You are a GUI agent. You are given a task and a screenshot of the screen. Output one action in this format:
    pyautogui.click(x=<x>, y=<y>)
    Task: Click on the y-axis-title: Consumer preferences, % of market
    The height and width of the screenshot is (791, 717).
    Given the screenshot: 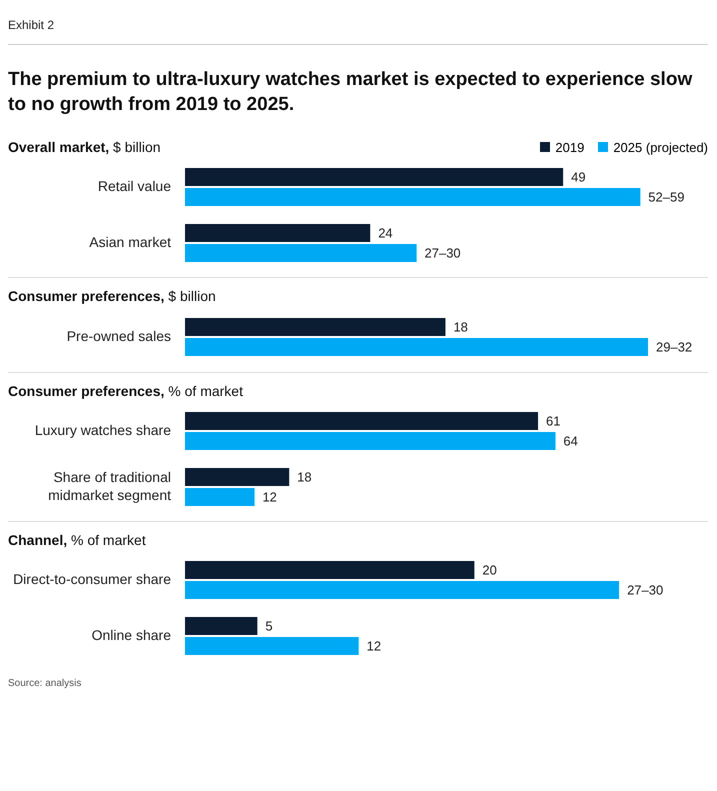 What is the action you would take?
    pyautogui.click(x=125, y=391)
    